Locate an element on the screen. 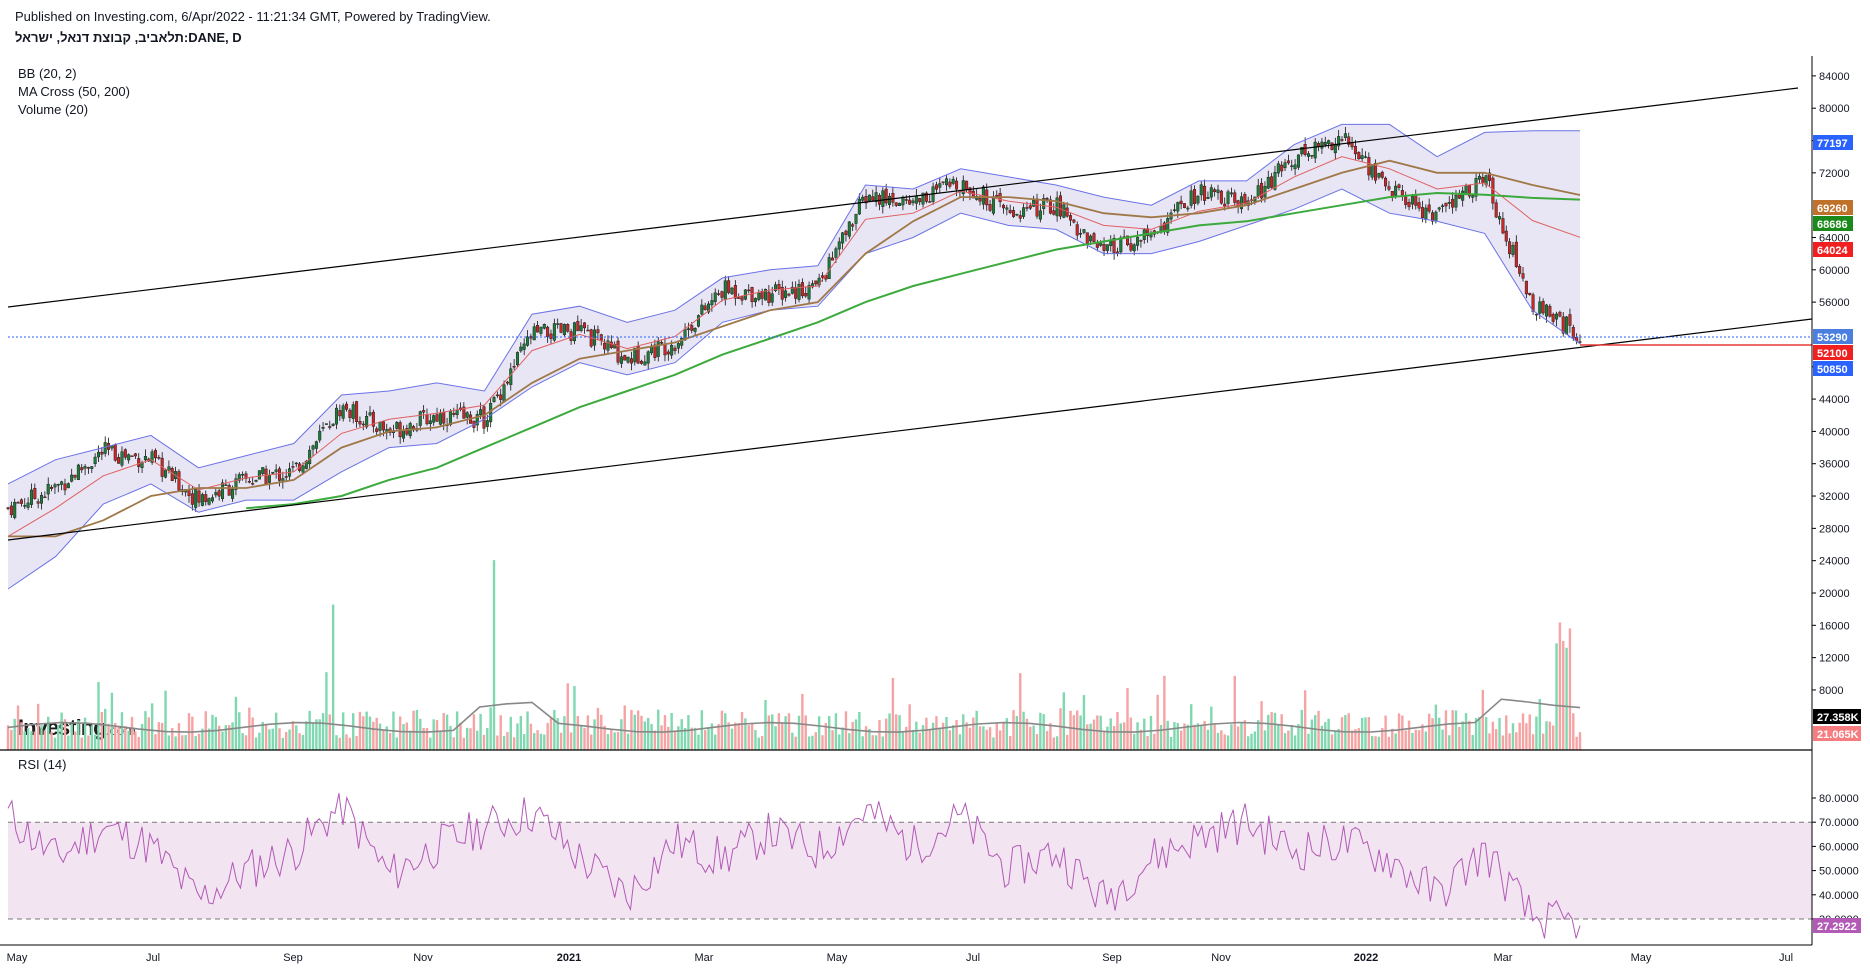  price-tick-label: 24000 is located at coordinates (1834, 562).